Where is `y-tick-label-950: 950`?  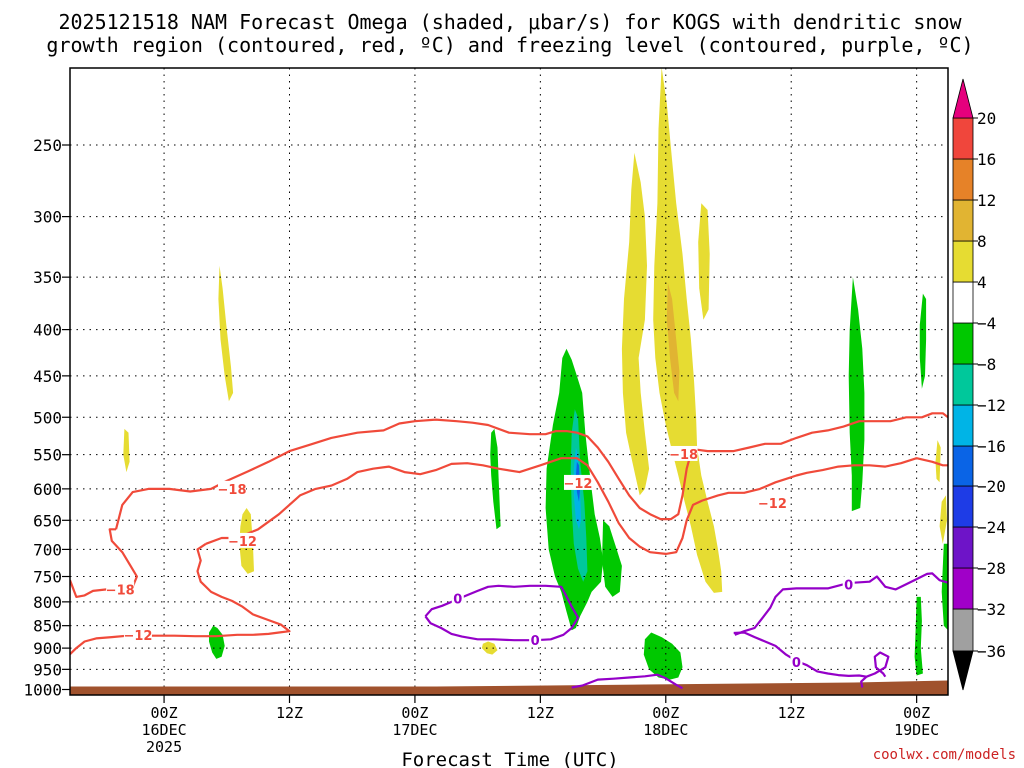 y-tick-label-950: 950 is located at coordinates (47, 669).